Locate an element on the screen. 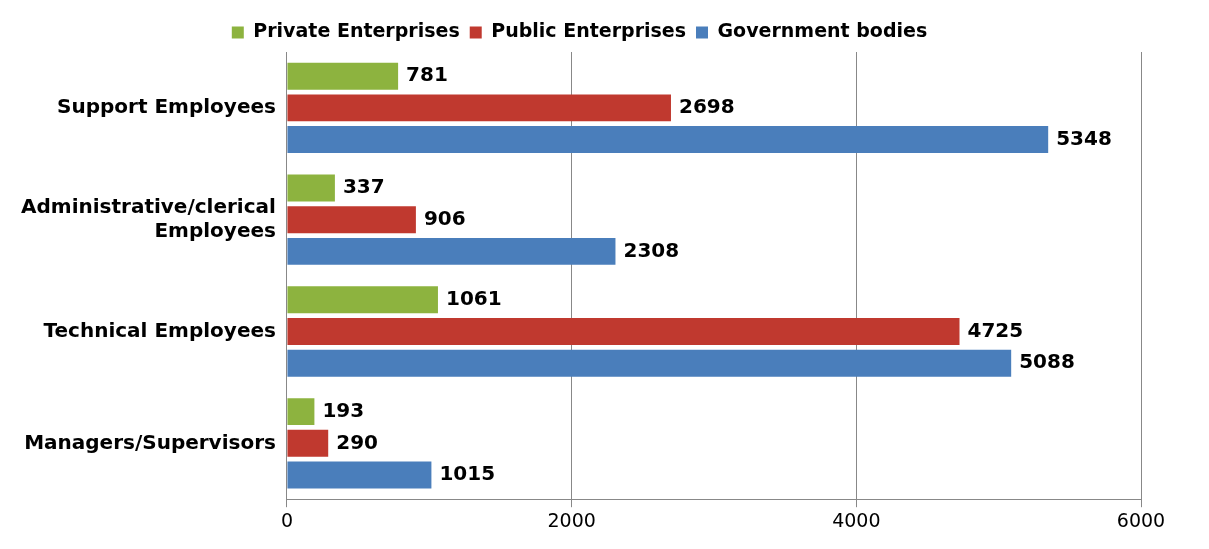  y-tick-label: Managers/Supervisors is located at coordinates (150, 441).